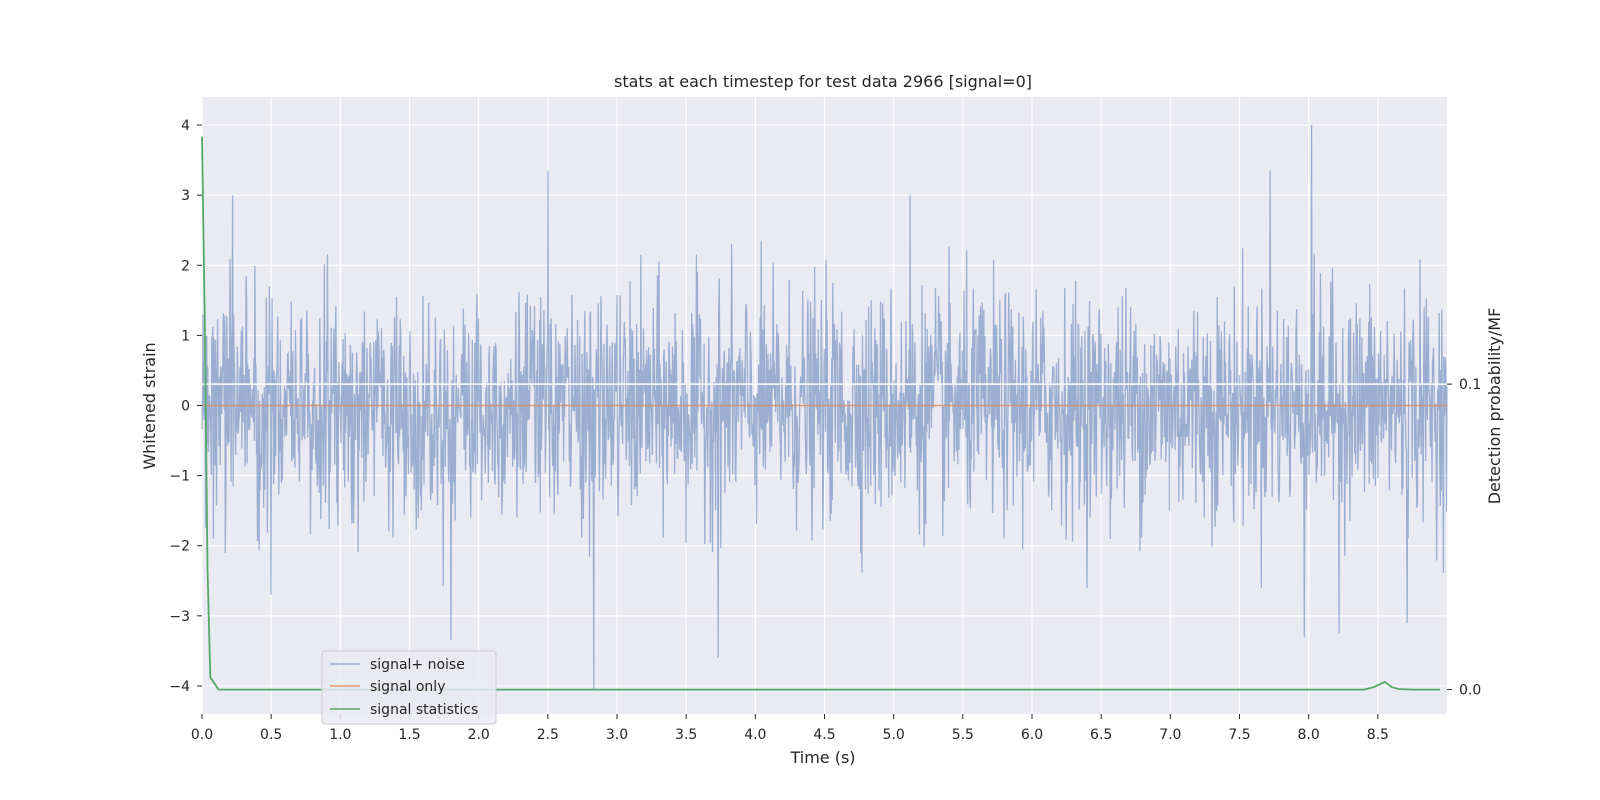  What do you see at coordinates (179, 687) in the screenshot?
I see `y-tick-label: −4` at bounding box center [179, 687].